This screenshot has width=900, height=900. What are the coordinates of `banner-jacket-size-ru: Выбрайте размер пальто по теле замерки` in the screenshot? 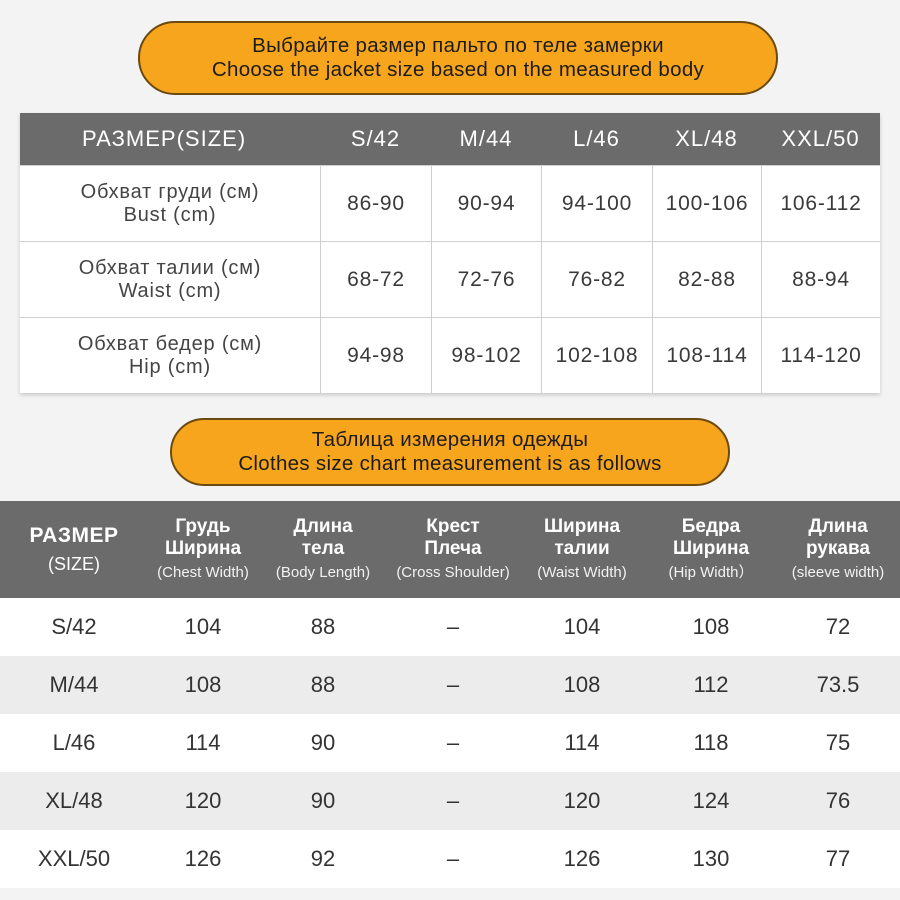 It's located at (458, 45).